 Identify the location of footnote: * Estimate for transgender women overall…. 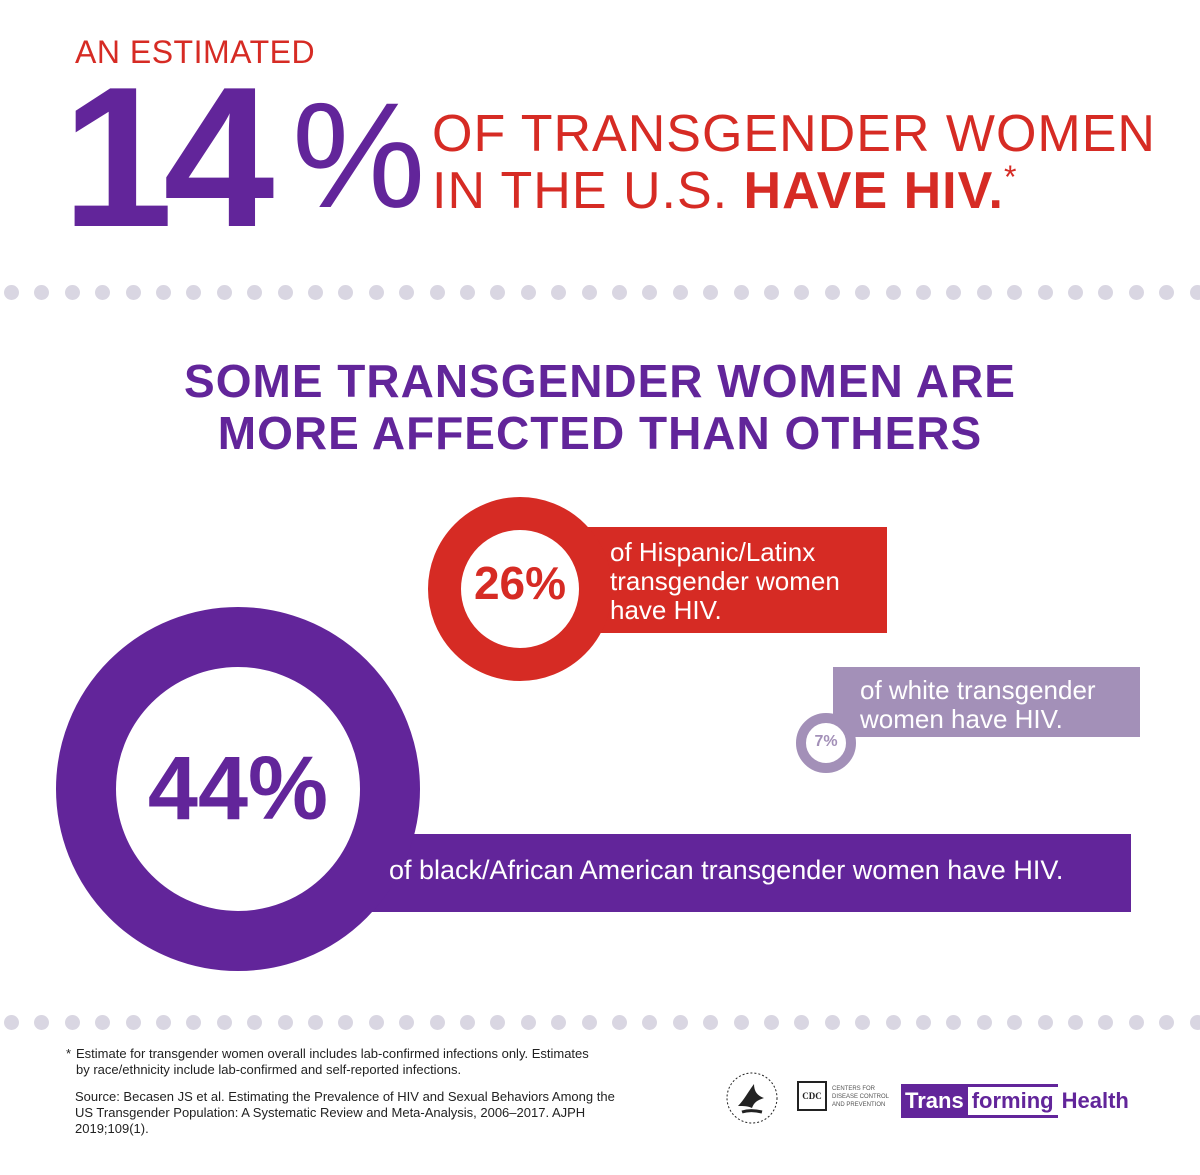
(336, 1062).